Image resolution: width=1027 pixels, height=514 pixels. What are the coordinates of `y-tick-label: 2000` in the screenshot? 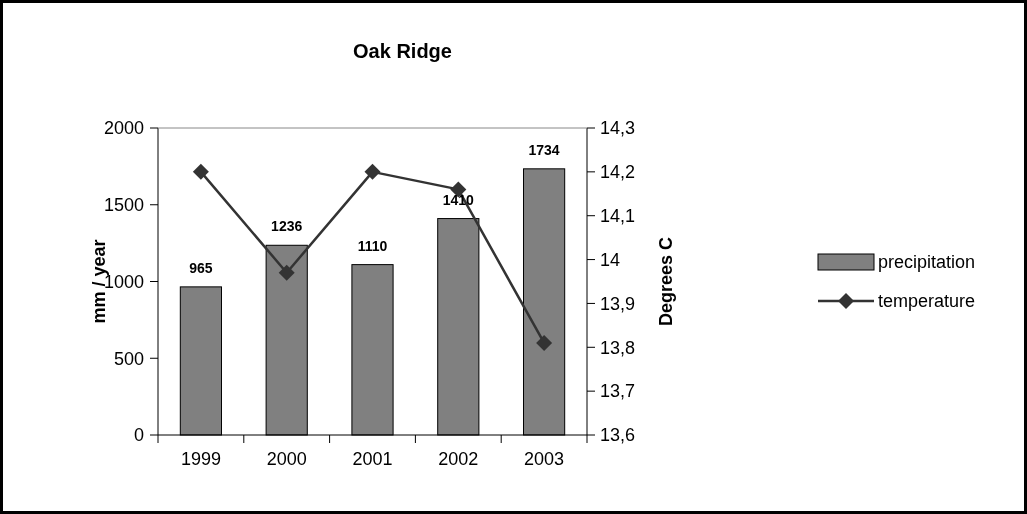 It's located at (123, 128).